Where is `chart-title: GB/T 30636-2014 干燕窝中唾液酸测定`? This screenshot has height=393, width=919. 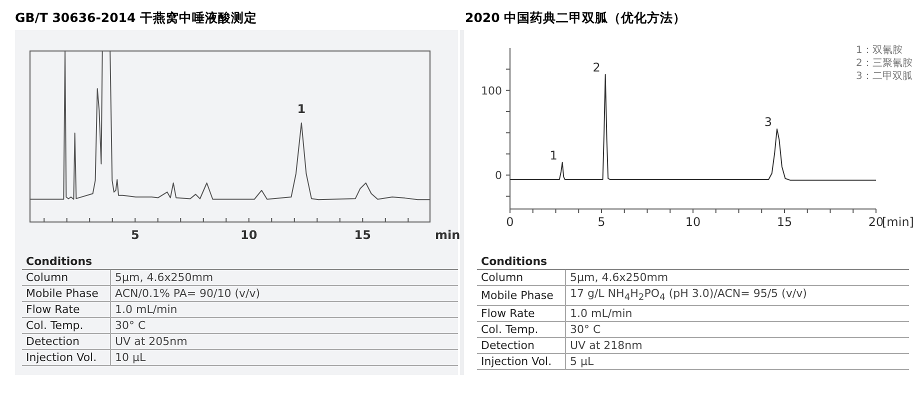
chart-title: GB/T 30636-2014 干燕窝中唾液酸测定 is located at coordinates (136, 18).